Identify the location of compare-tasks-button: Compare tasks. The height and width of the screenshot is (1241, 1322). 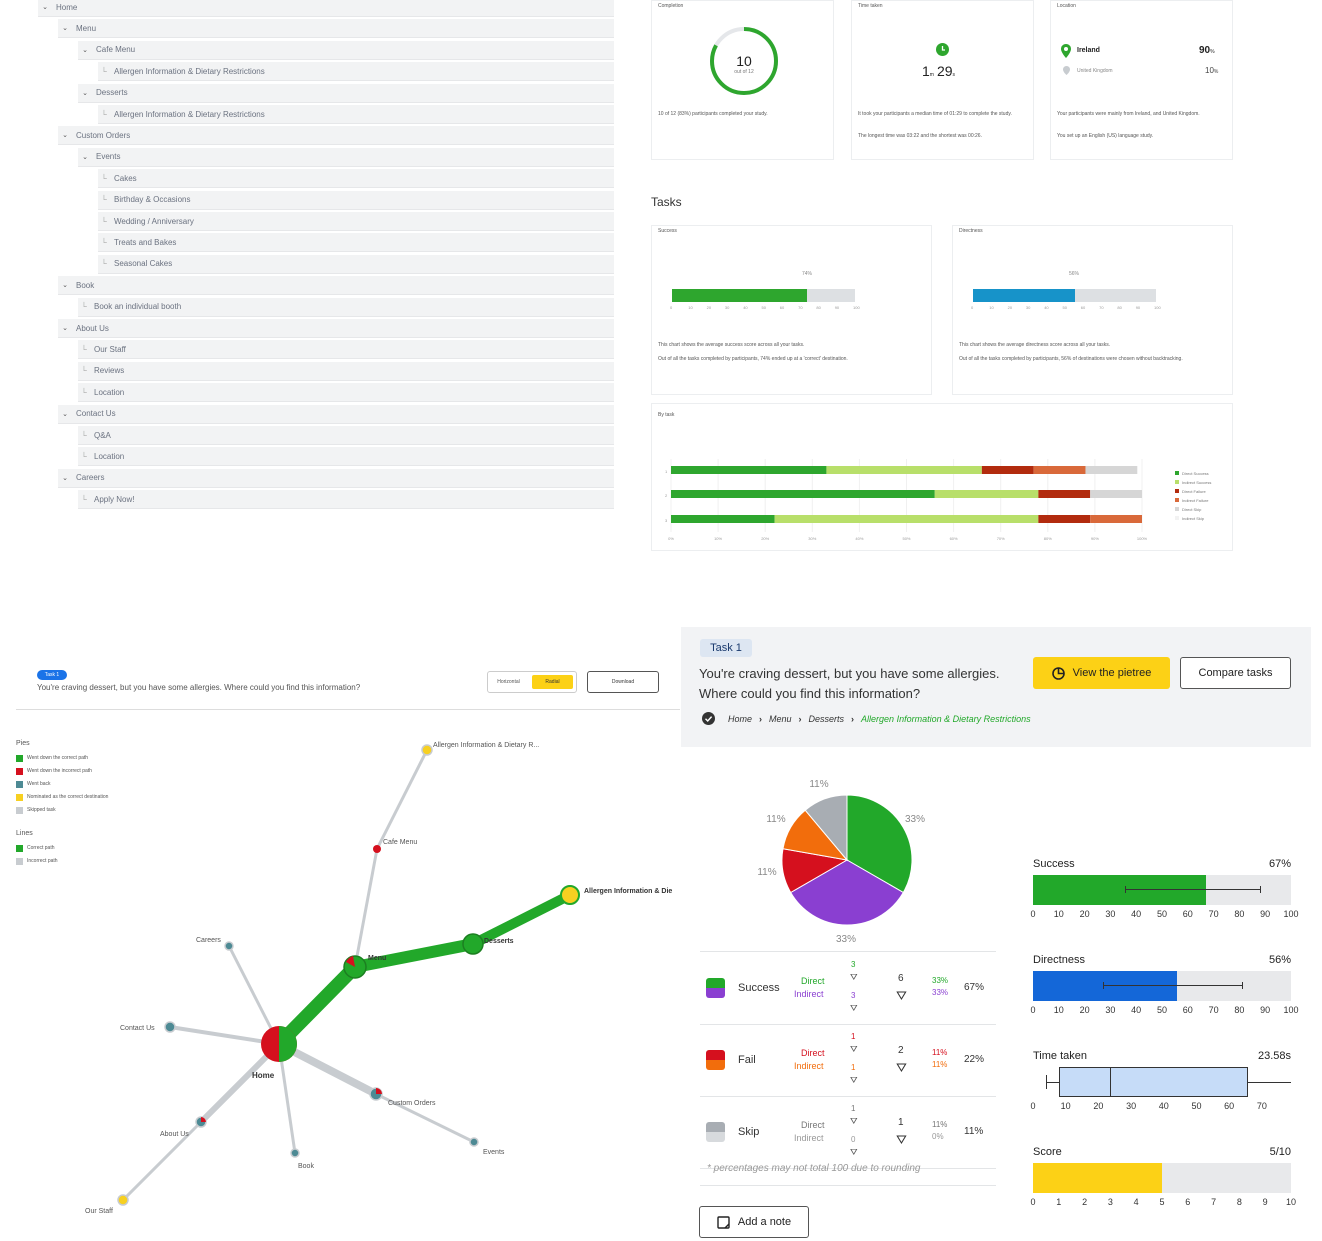
(1235, 673).